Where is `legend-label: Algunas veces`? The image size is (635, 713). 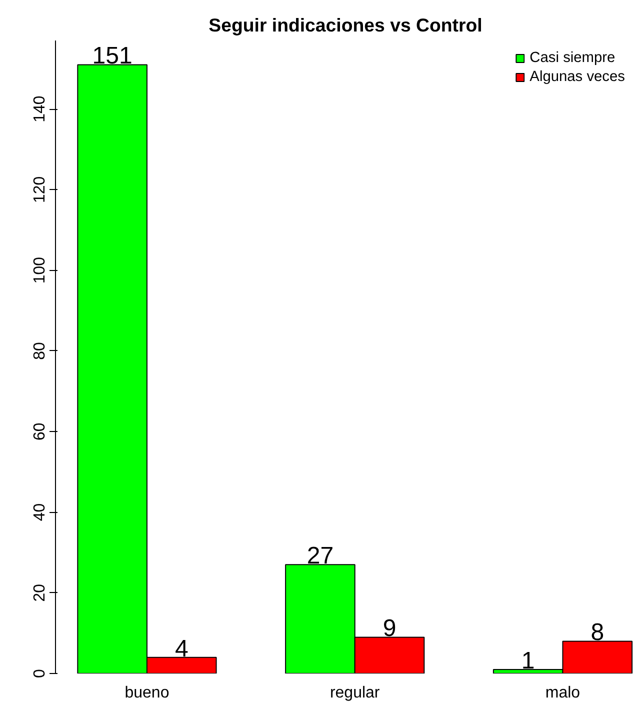
legend-label: Algunas veces is located at coordinates (577, 77).